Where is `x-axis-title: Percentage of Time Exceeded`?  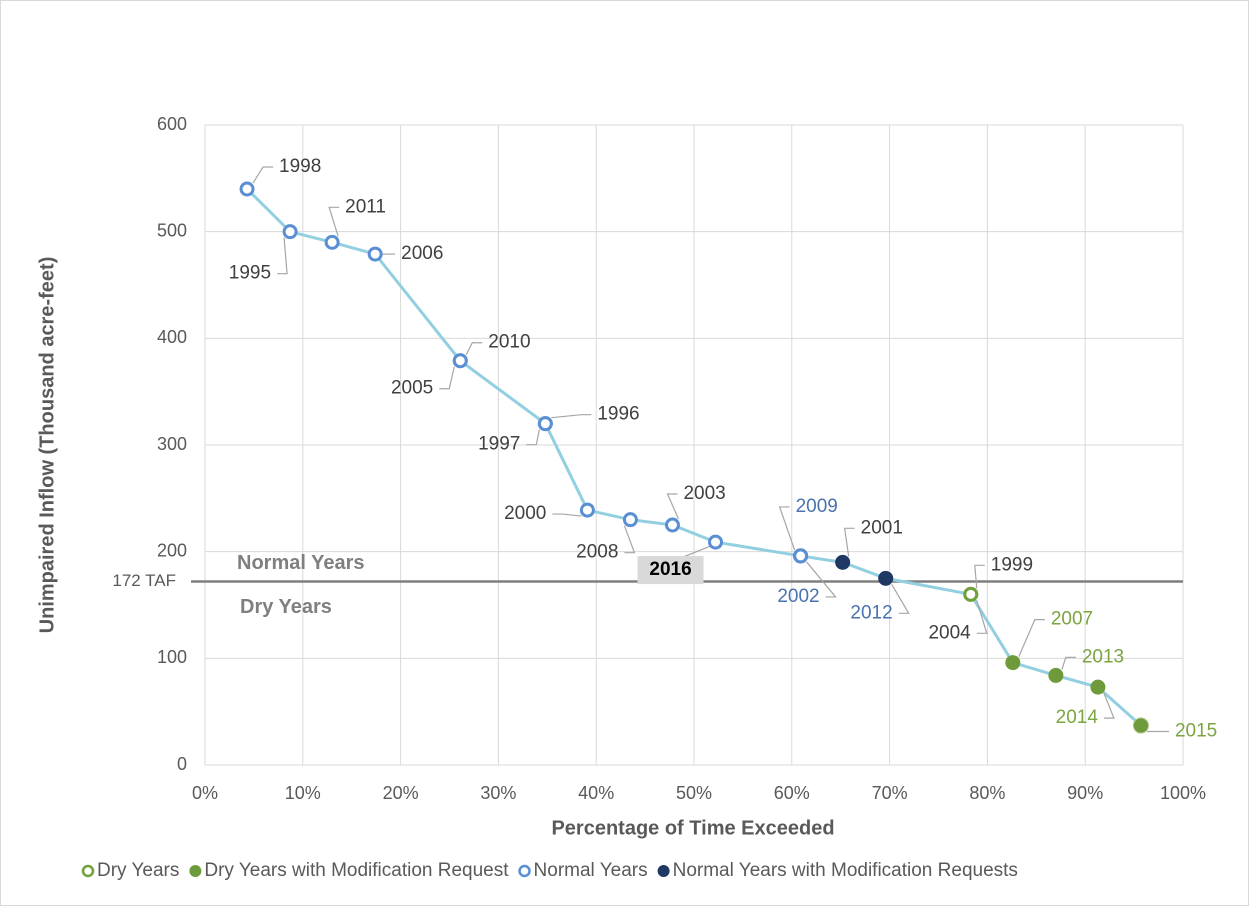
x-axis-title: Percentage of Time Exceeded is located at coordinates (692, 828).